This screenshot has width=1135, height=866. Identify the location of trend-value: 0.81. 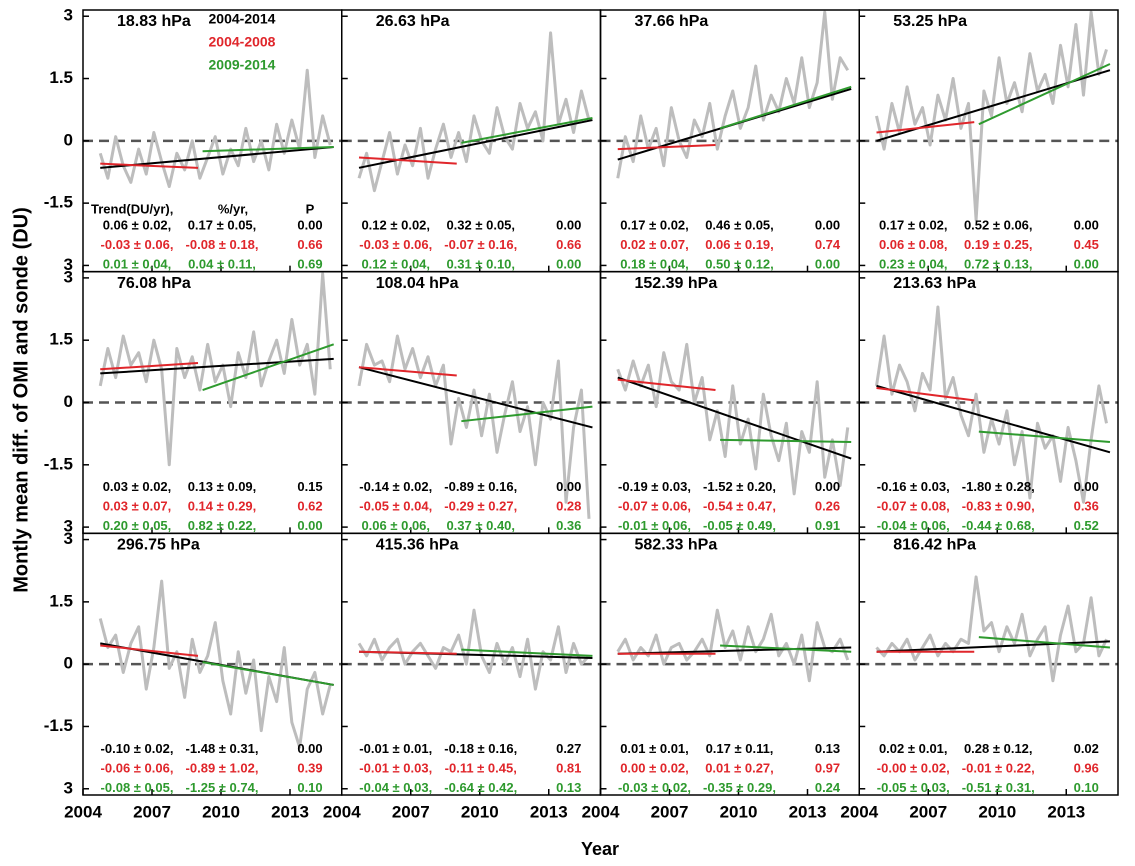
(568, 767).